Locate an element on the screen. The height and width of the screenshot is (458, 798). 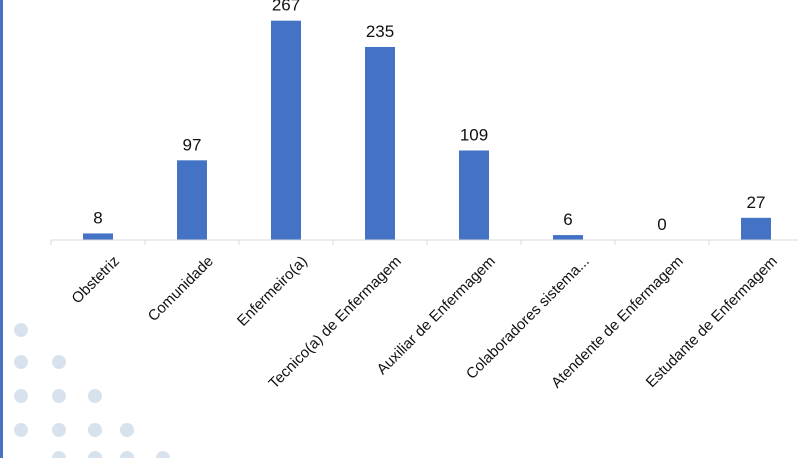
value-label-6: 0 is located at coordinates (661, 224).